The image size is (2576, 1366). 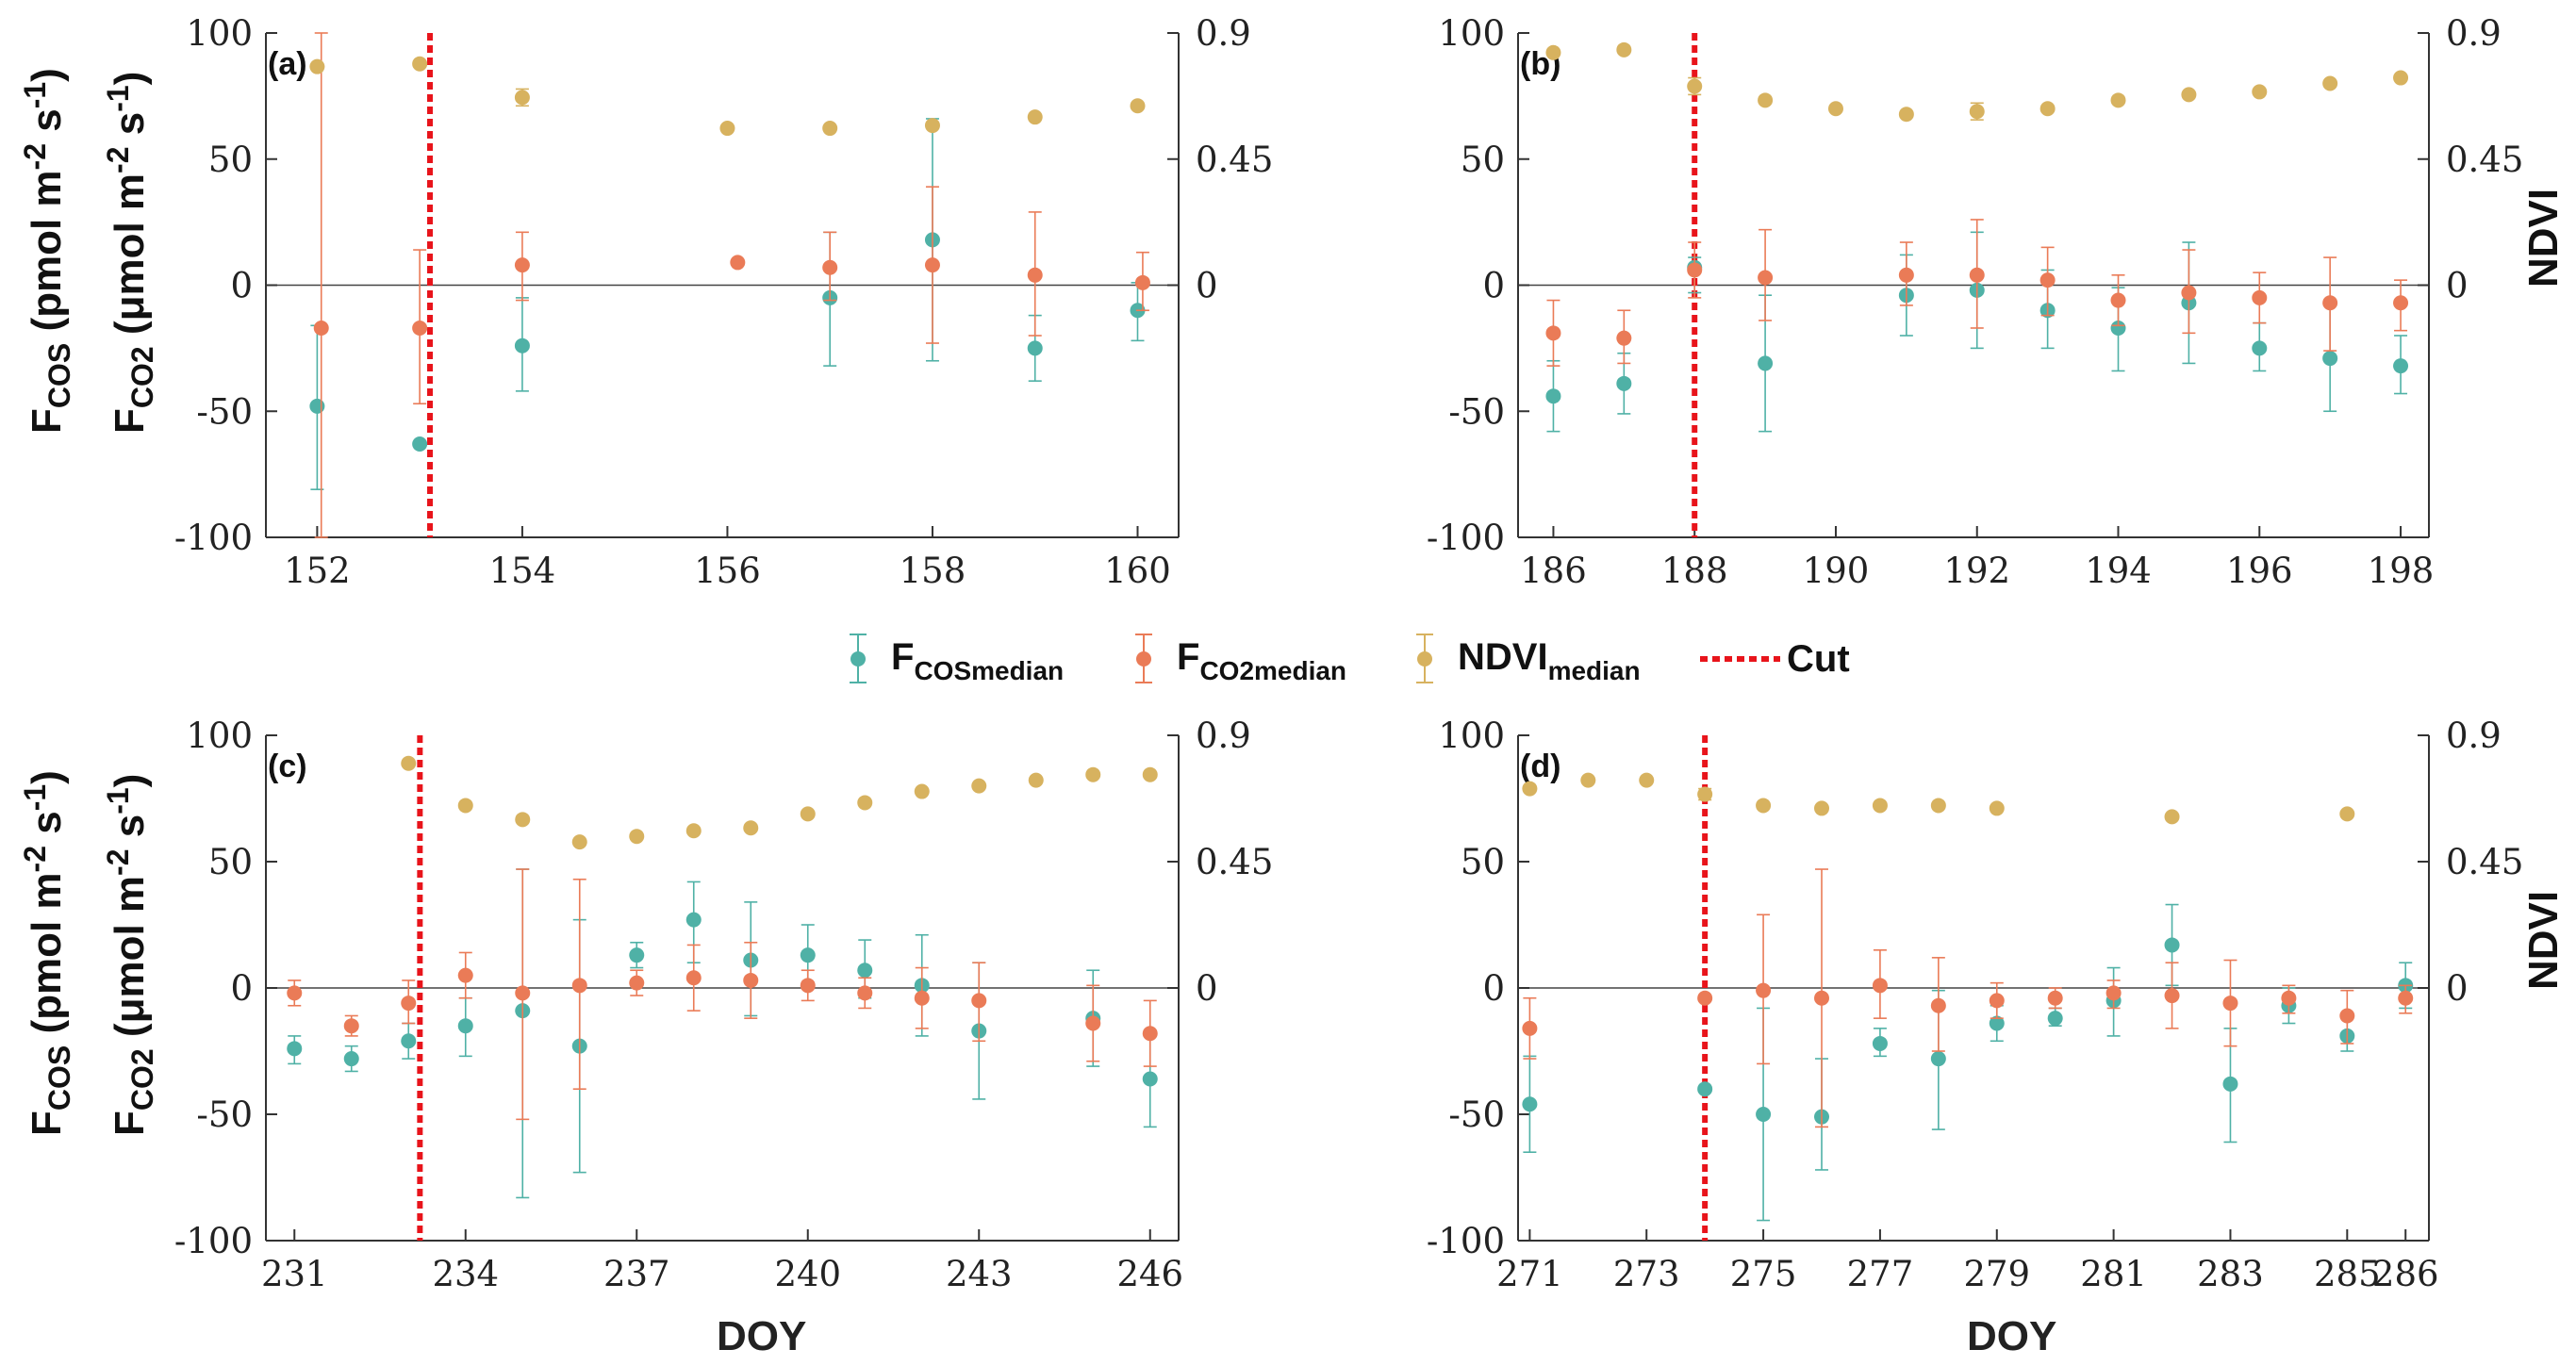 I want to click on x-tick-label: 237, so click(x=636, y=1274).